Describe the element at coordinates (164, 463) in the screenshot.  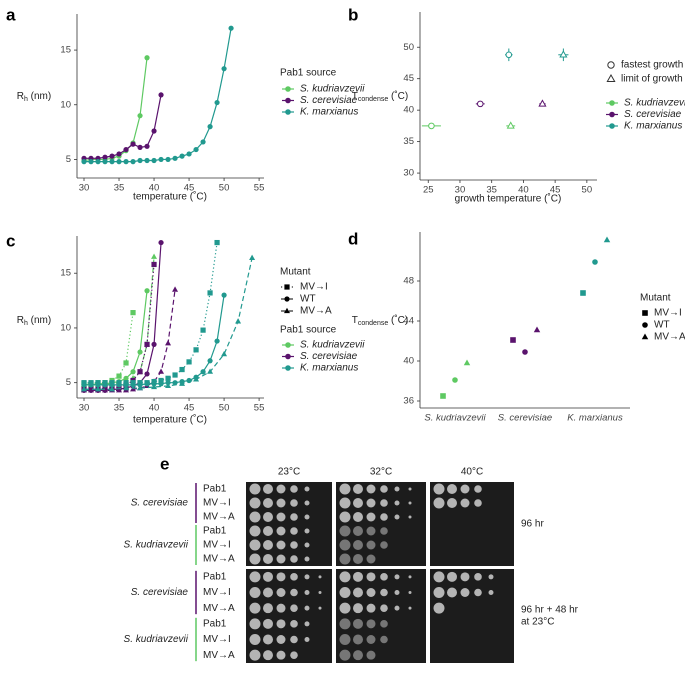
I see `panel-letter: e` at that location.